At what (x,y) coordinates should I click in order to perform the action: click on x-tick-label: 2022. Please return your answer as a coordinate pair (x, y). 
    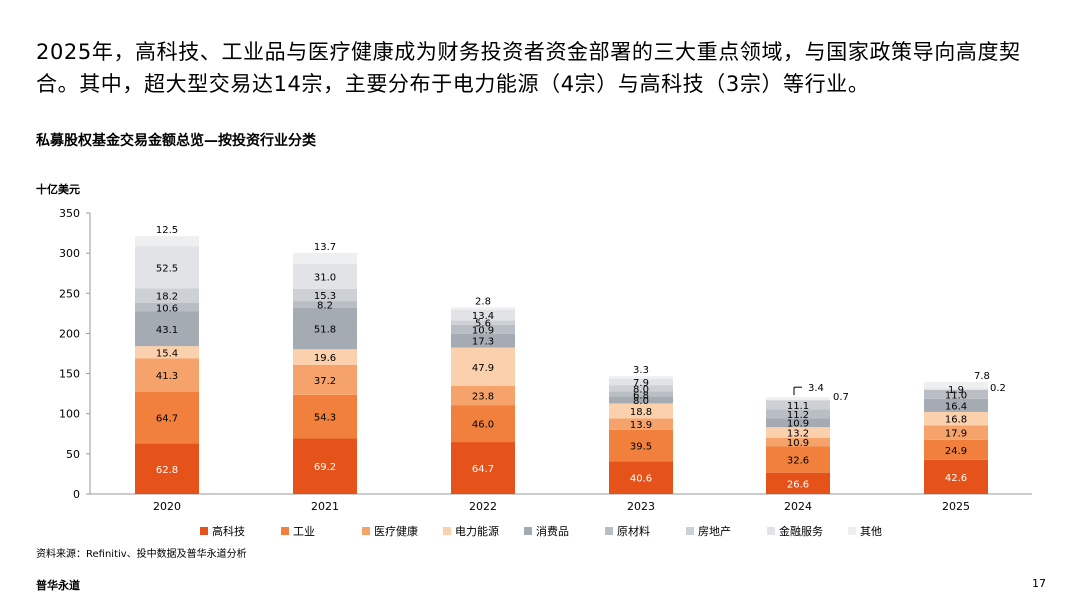
    Looking at the image, I should click on (483, 506).